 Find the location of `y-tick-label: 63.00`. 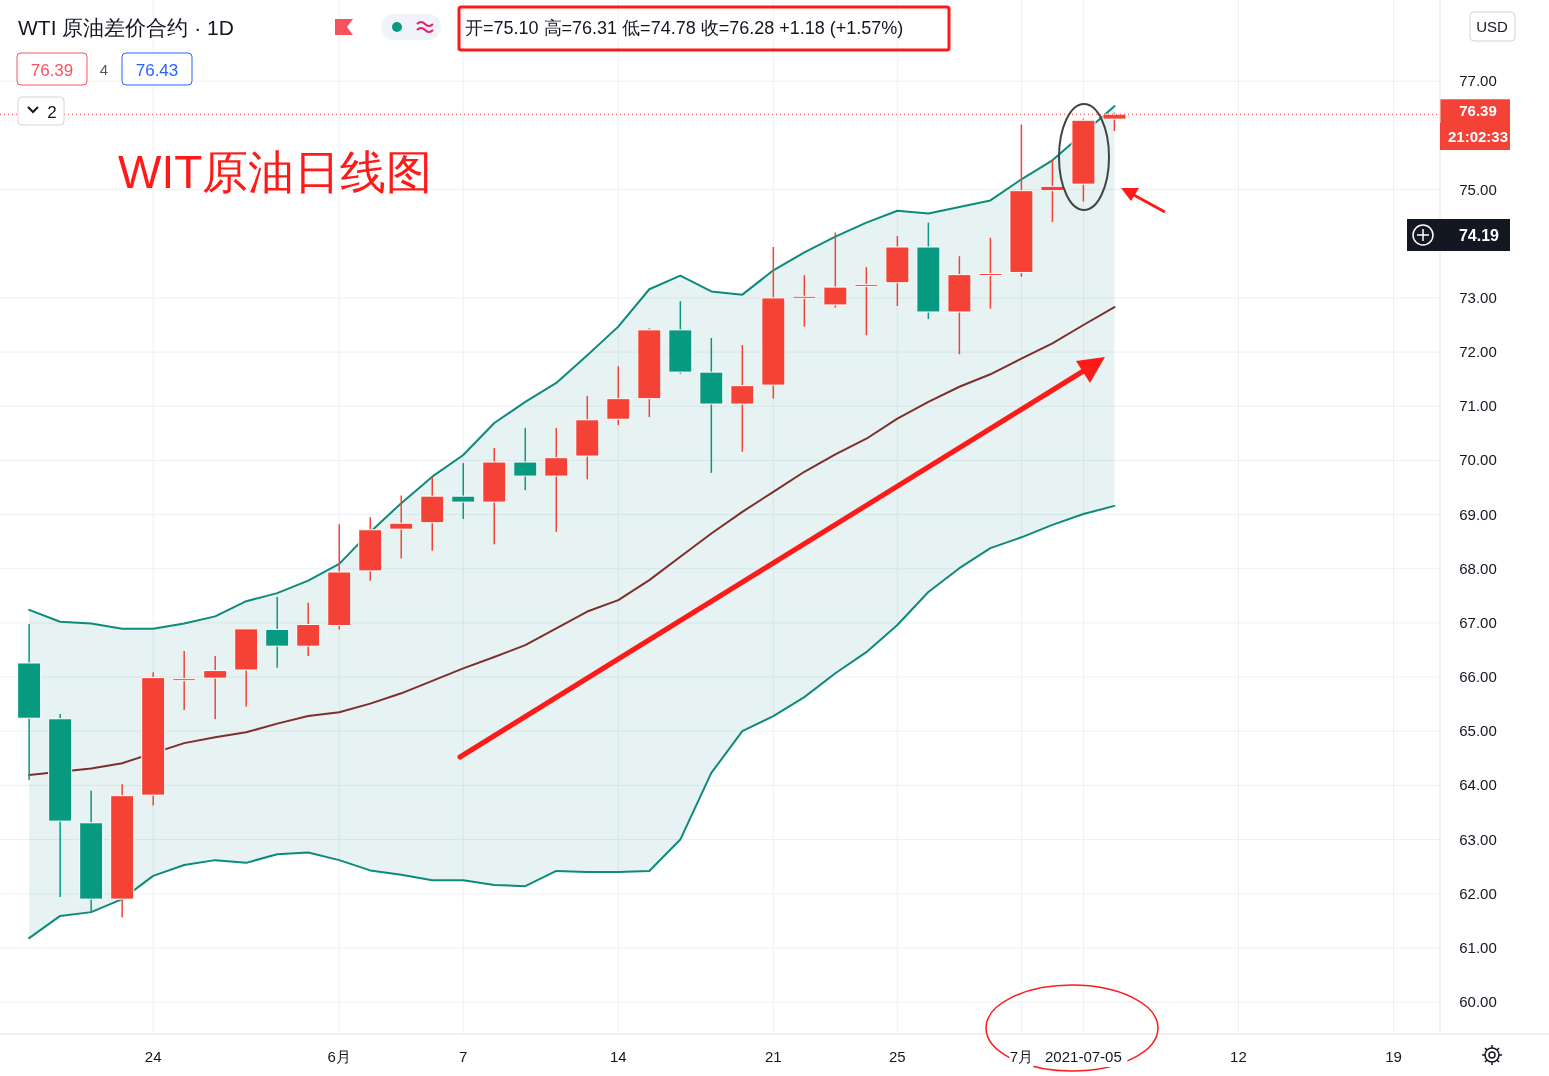

y-tick-label: 63.00 is located at coordinates (1478, 839).